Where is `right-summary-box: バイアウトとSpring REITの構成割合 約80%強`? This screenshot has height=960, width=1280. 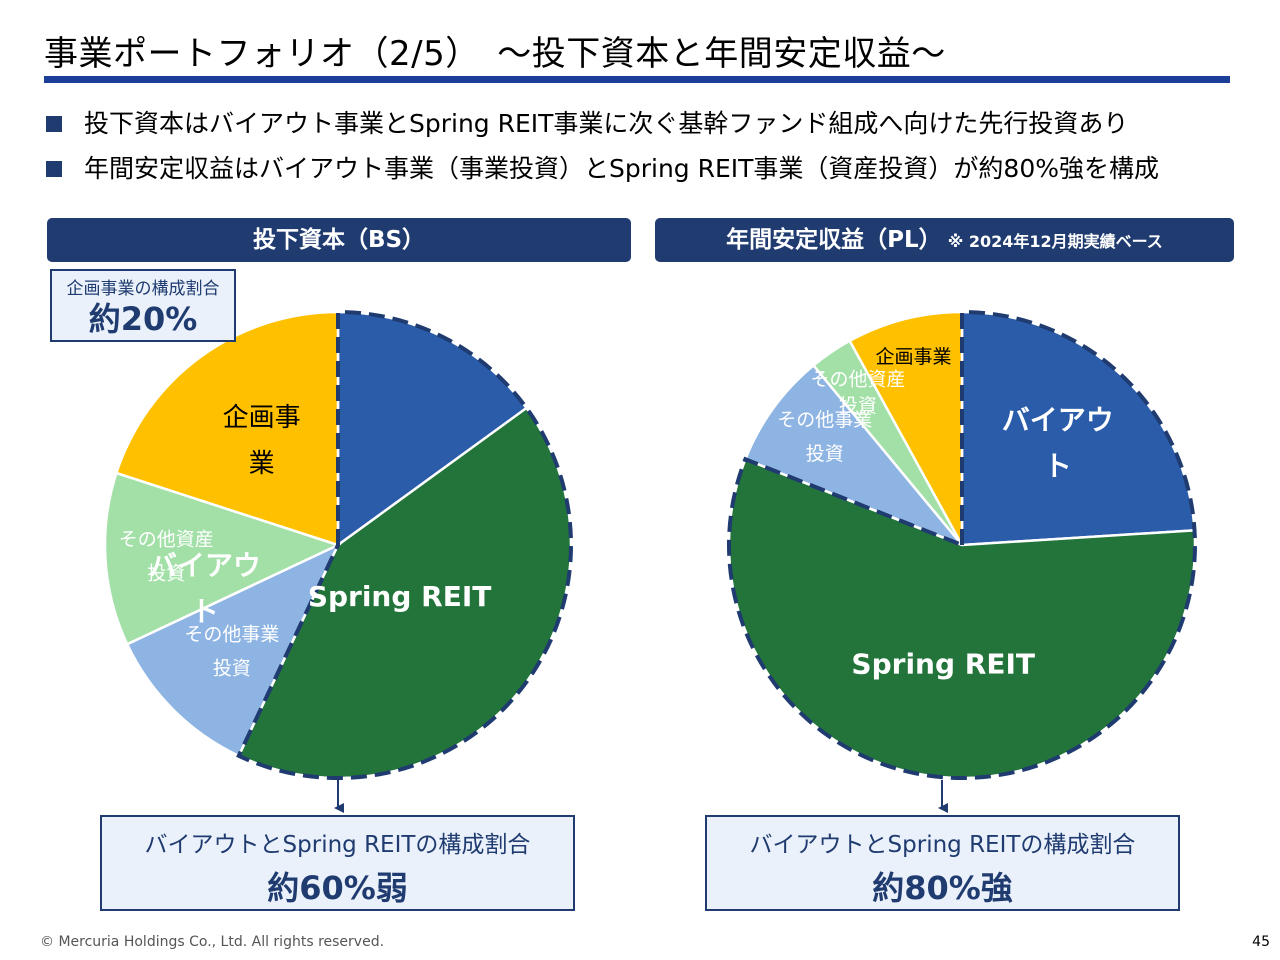 right-summary-box: バイアウトとSpring REITの構成割合 約80%強 is located at coordinates (942, 863).